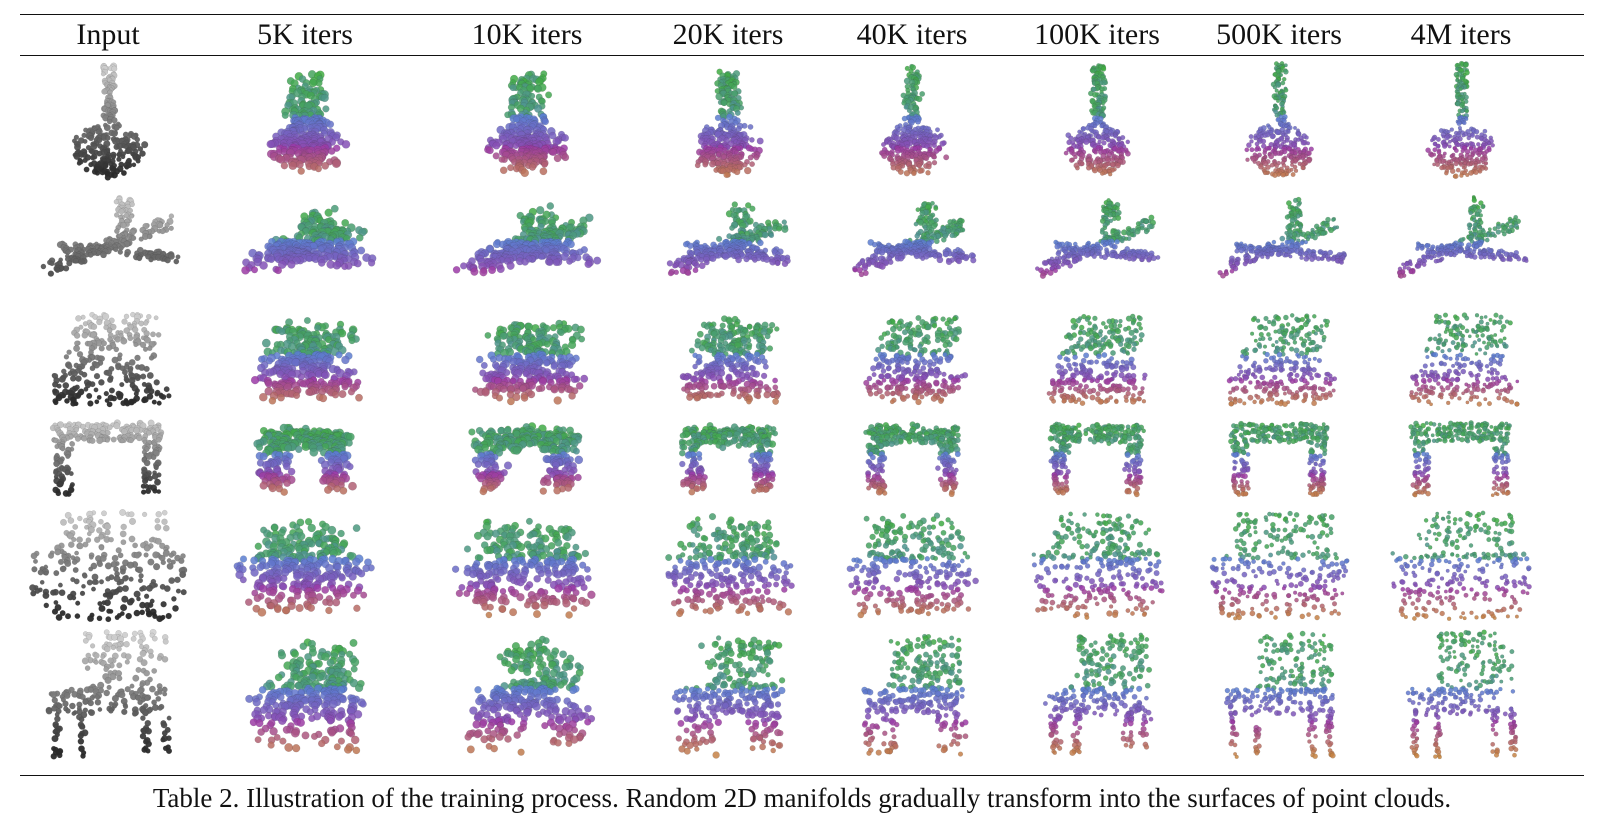 The width and height of the screenshot is (1604, 819). What do you see at coordinates (802, 55) in the screenshot?
I see `table-header-rule` at bounding box center [802, 55].